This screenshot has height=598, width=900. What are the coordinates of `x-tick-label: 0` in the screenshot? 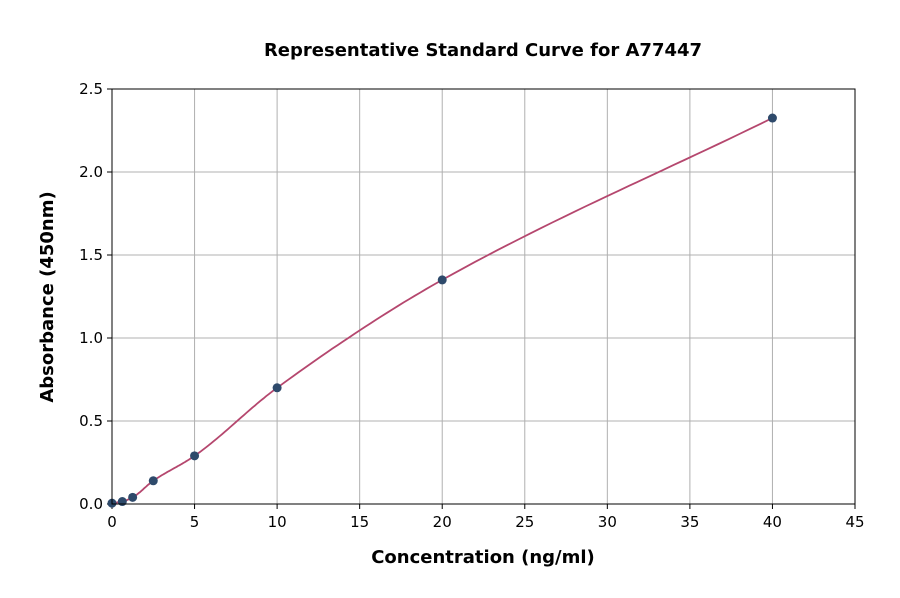 It's located at (112, 522).